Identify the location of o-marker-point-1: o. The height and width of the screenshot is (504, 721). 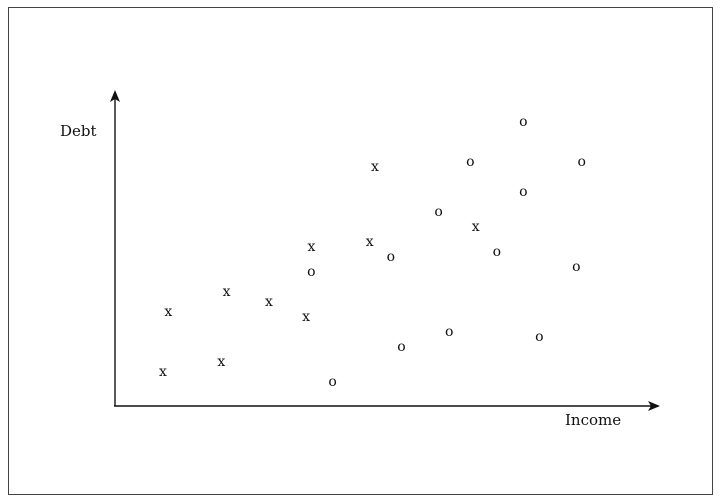
(332, 382).